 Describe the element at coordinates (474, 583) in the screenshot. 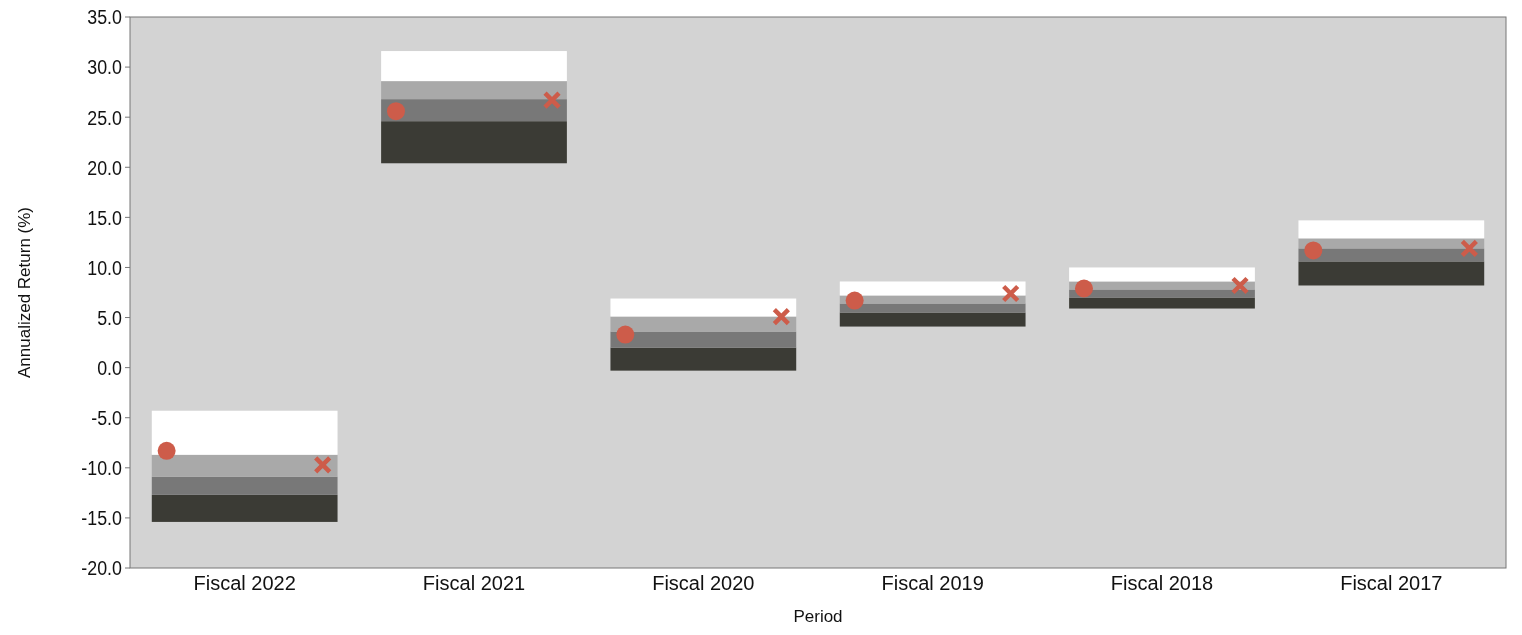

I see `x-tick-label: Fiscal 2021` at that location.